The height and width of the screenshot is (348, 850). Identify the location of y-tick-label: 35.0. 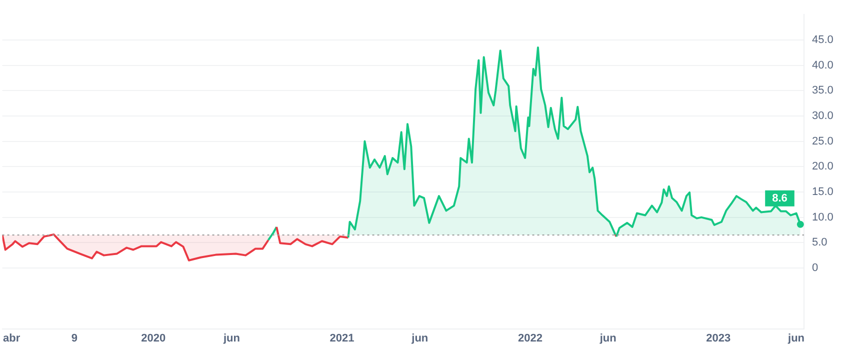
(823, 90).